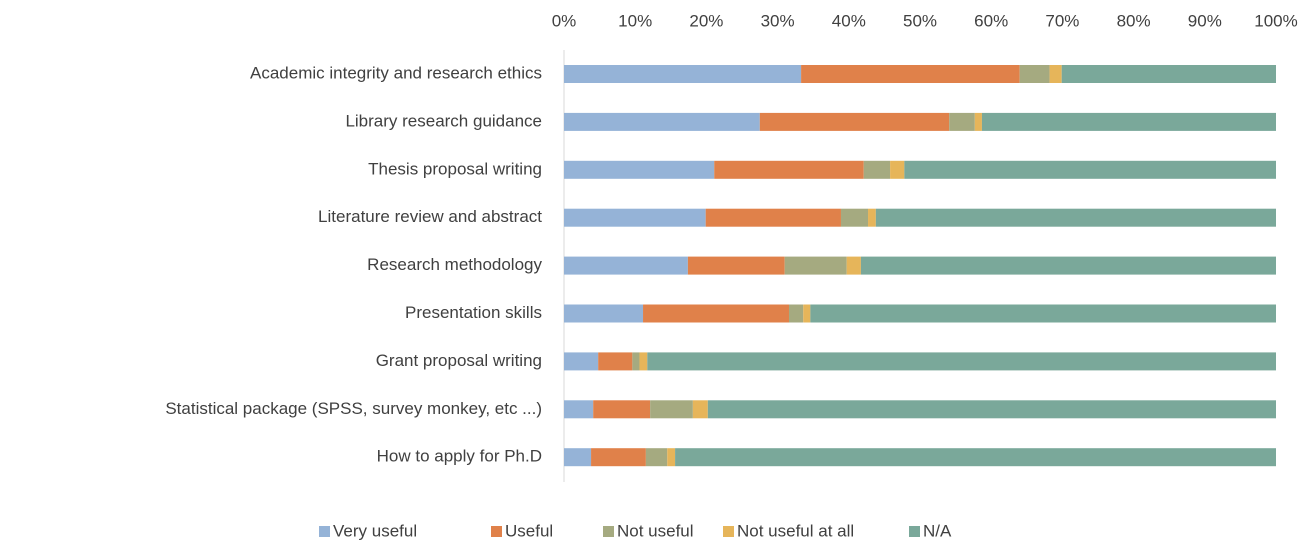 Image resolution: width=1315 pixels, height=544 pixels. Describe the element at coordinates (920, 20) in the screenshot. I see `x-tick-label: 50%` at that location.